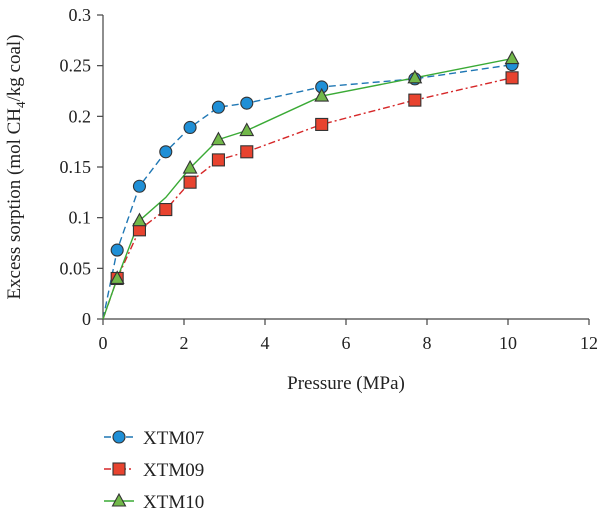 Image resolution: width=600 pixels, height=517 pixels. I want to click on x-tick-label: 4, so click(265, 343).